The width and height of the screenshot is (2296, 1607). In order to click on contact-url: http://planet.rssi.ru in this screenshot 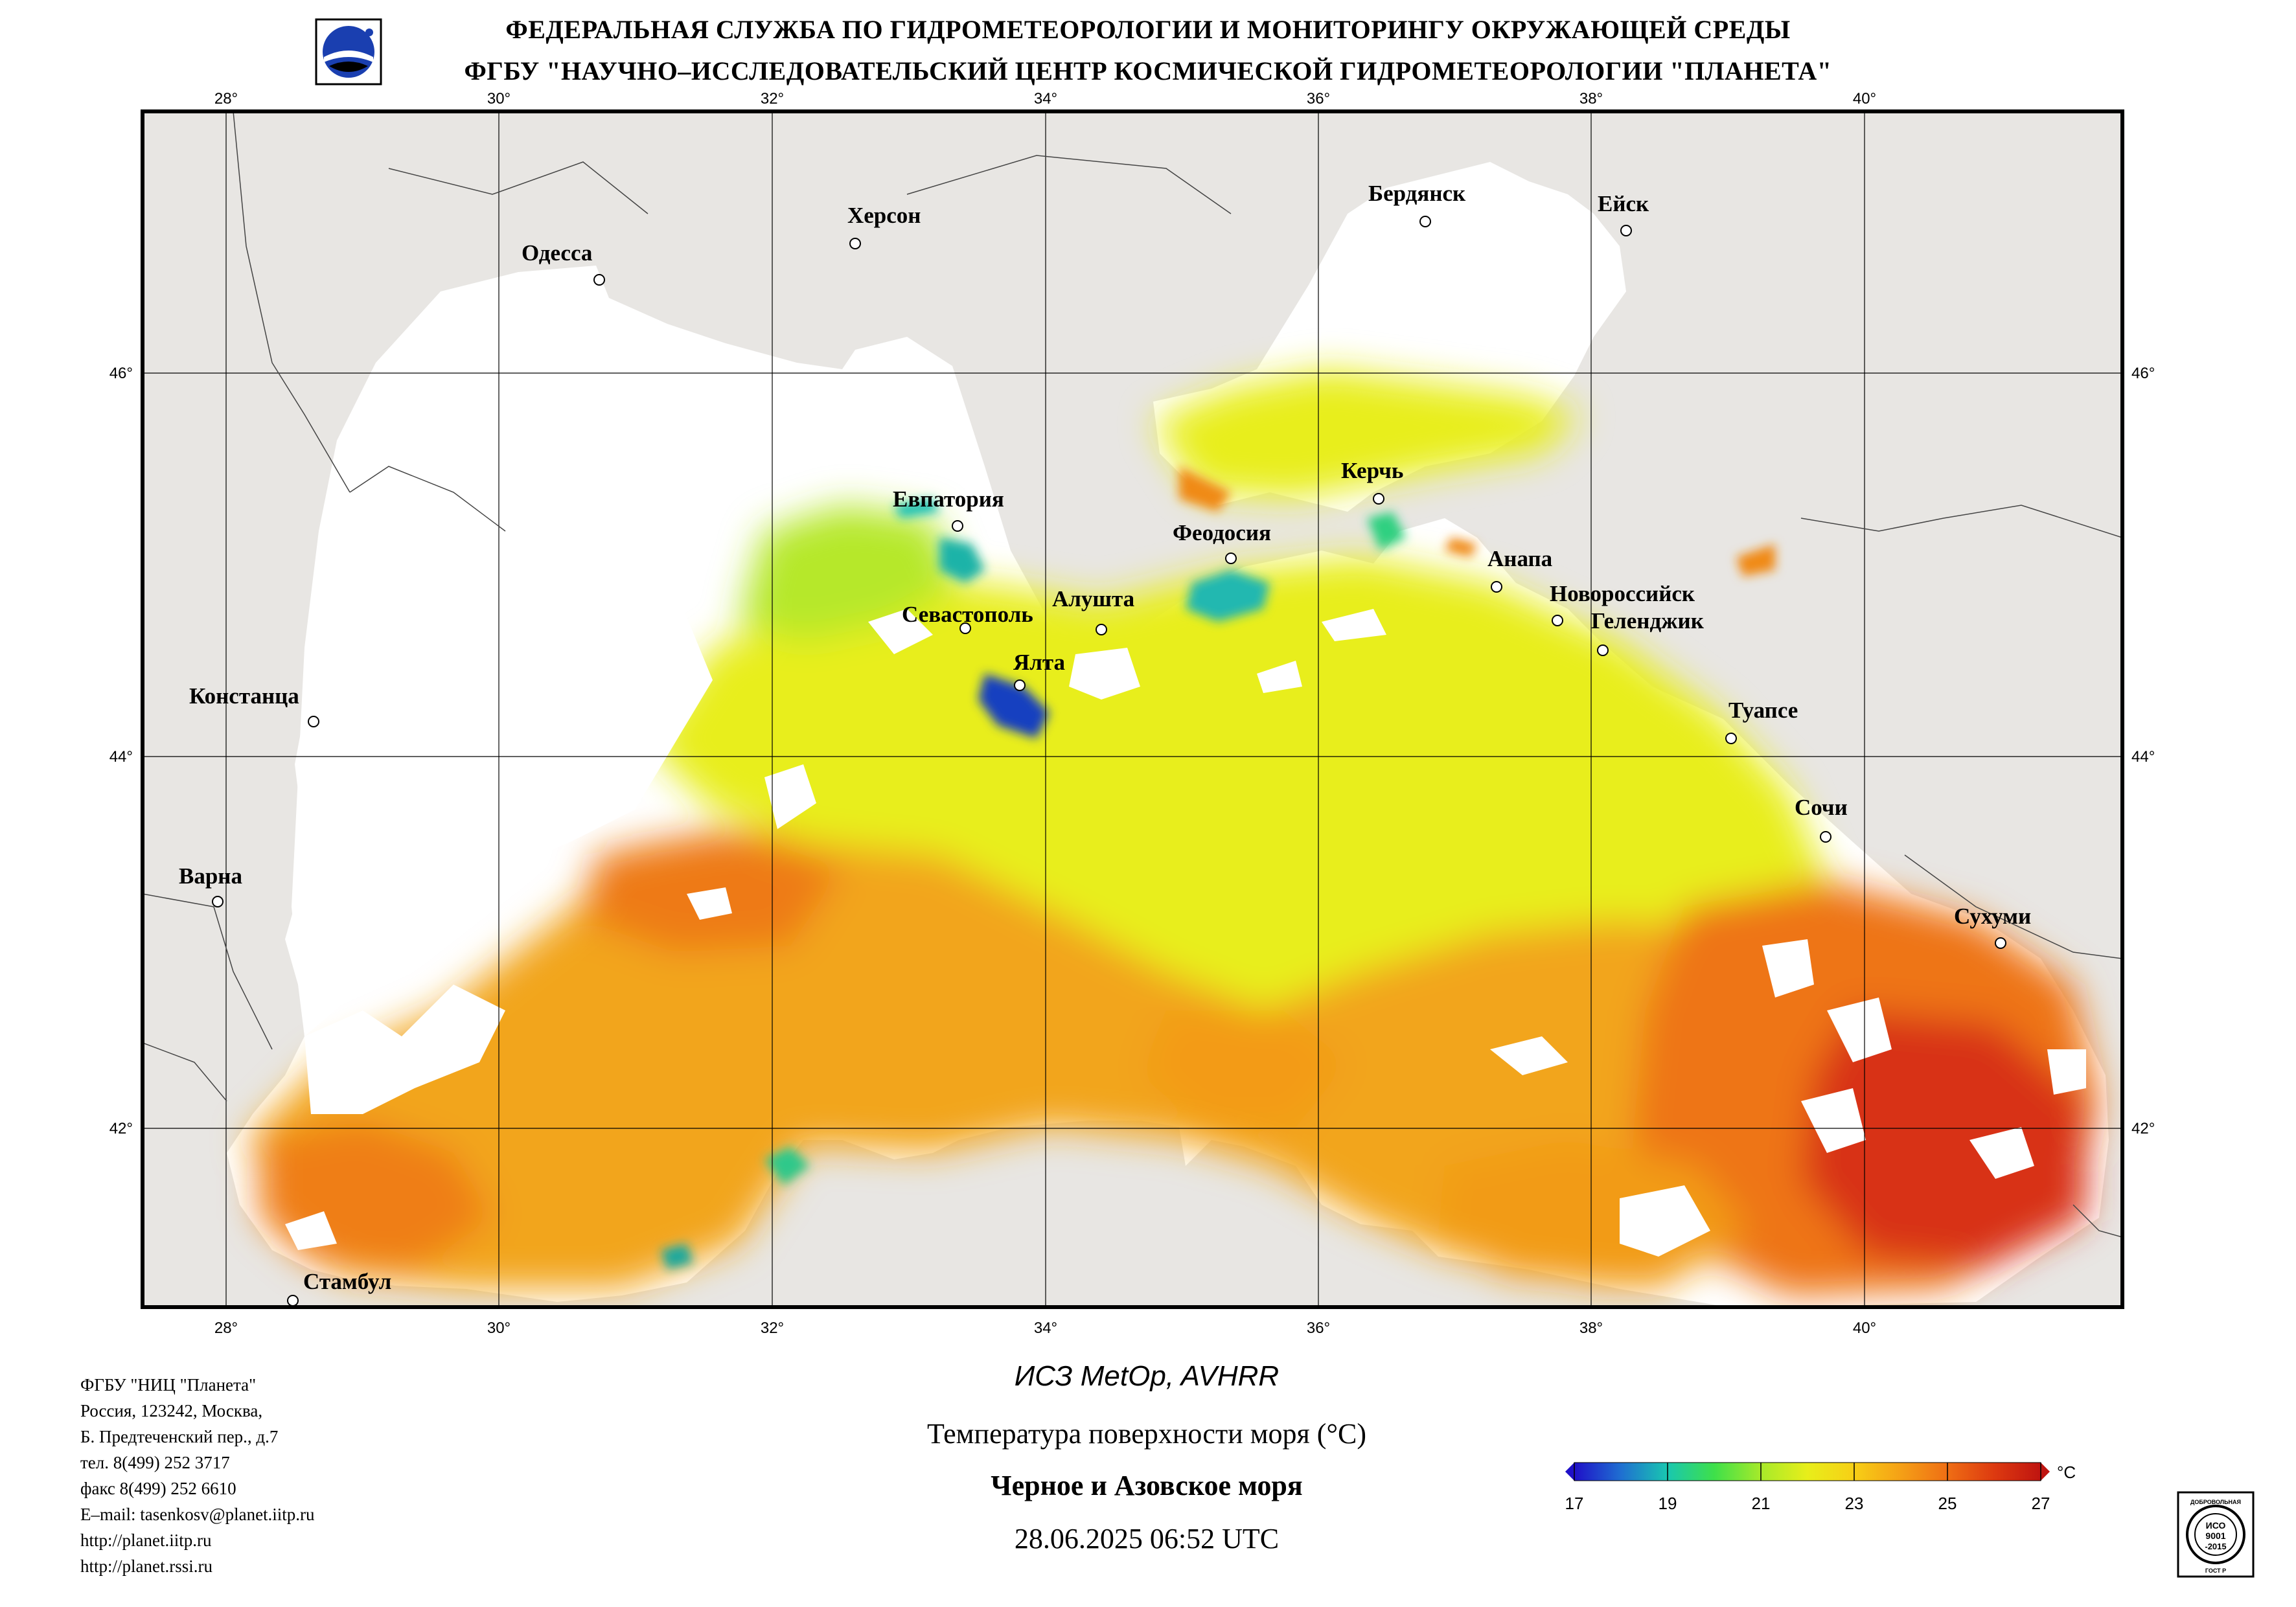, I will do `click(146, 1566)`.